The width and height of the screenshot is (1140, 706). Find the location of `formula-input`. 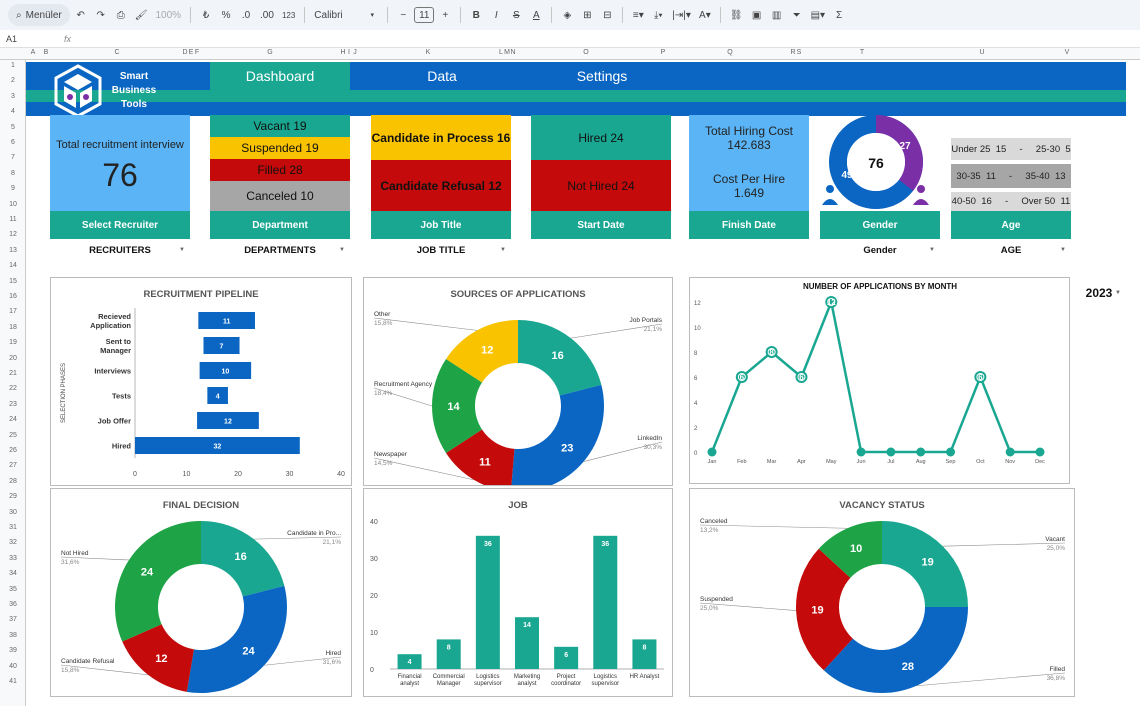

formula-input is located at coordinates (605, 39).